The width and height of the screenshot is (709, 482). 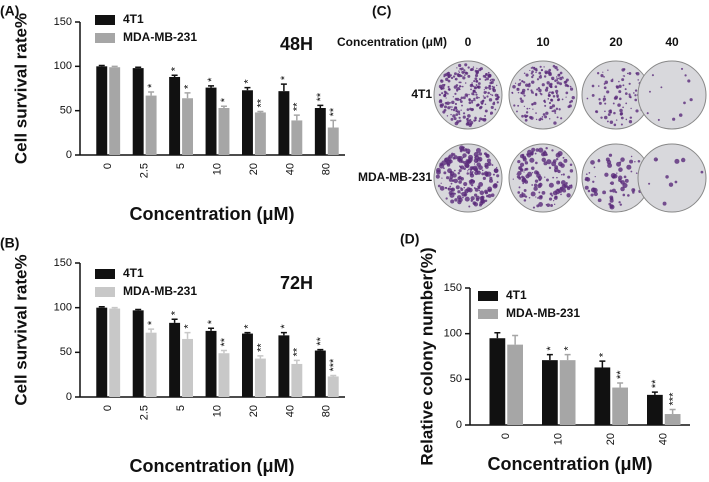 What do you see at coordinates (69, 397) in the screenshot?
I see `y-tick-label: 0` at bounding box center [69, 397].